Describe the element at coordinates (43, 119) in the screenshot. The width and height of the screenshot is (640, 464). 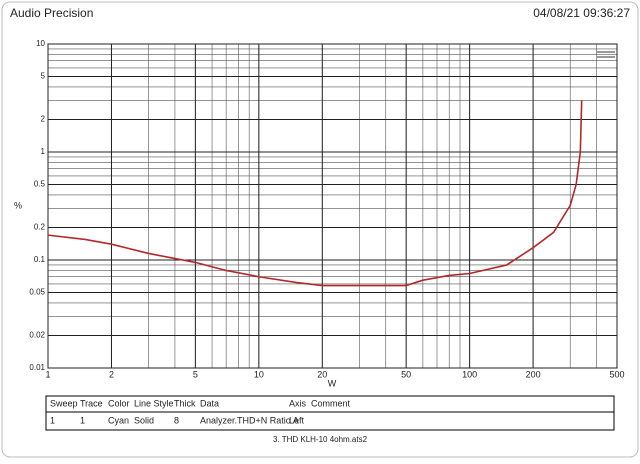
I see `y-tick-label: 2` at that location.